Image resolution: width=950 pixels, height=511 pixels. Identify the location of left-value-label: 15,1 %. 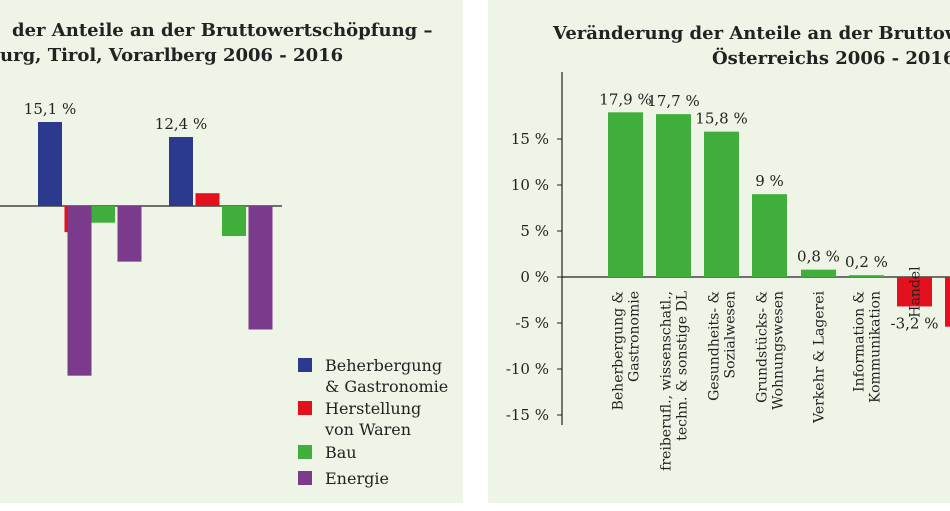
(50, 109).